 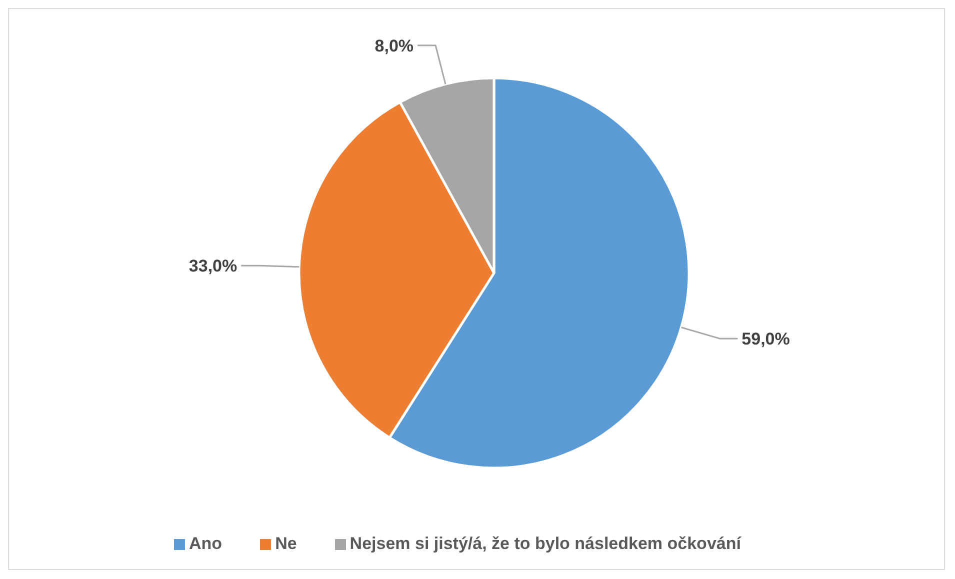 I want to click on legend-label: Ano, so click(x=205, y=543).